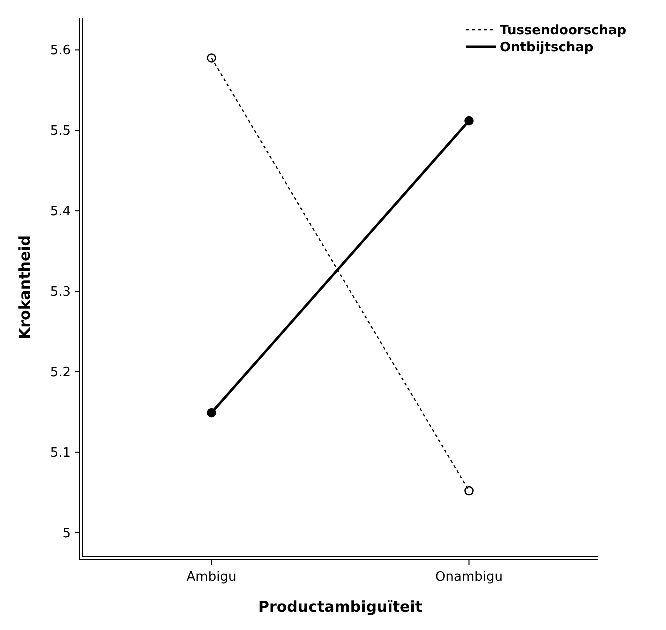 The width and height of the screenshot is (666, 630). What do you see at coordinates (60, 373) in the screenshot?
I see `y-tick-label: 5.2` at bounding box center [60, 373].